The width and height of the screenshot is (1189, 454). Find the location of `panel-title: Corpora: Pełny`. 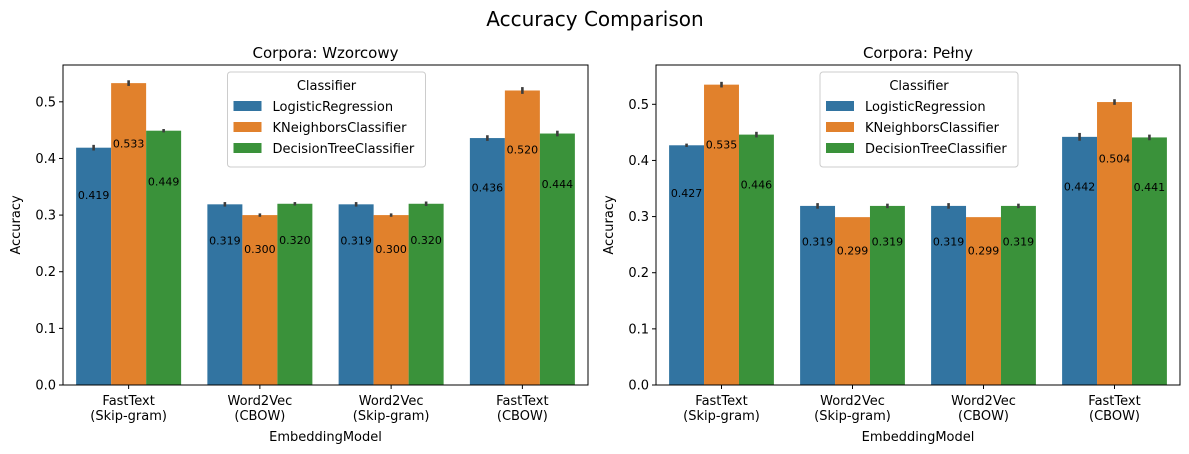

panel-title: Corpora: Pełny is located at coordinates (918, 53).